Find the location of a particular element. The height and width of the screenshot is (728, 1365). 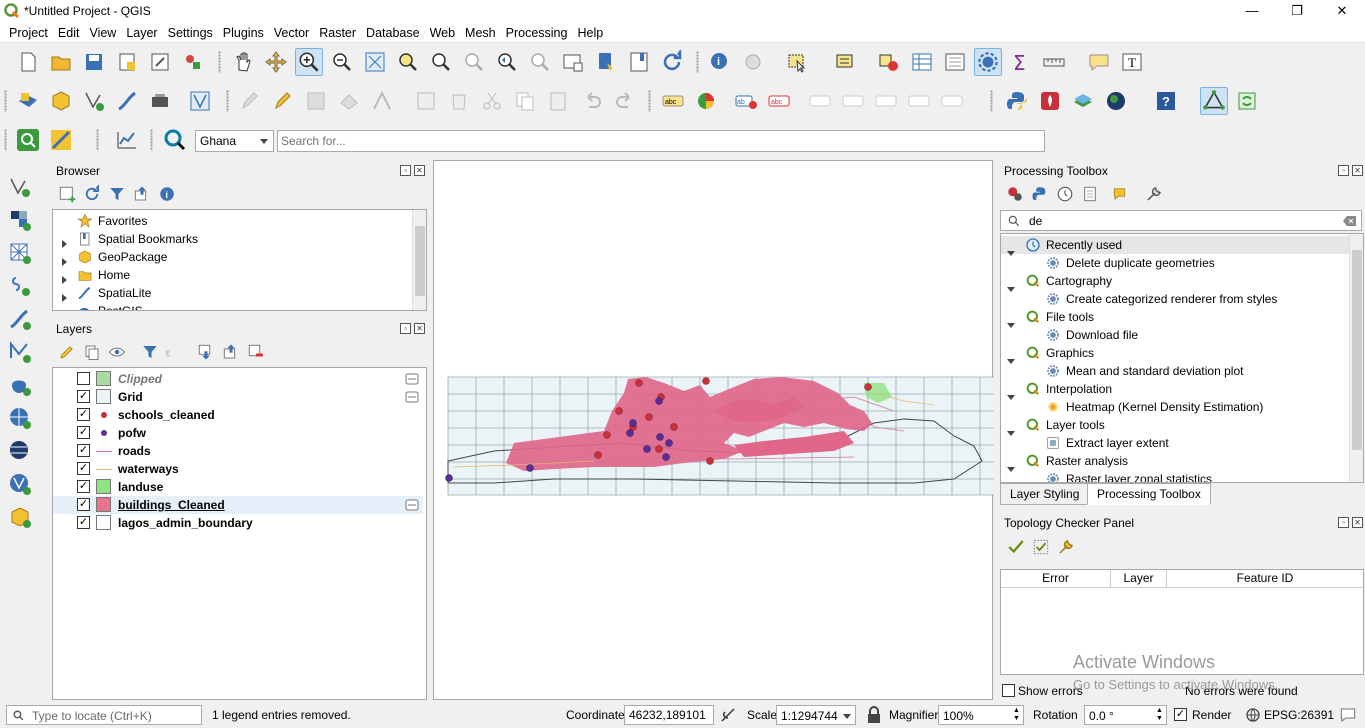

show-bookmarks-icon is located at coordinates (639, 62).